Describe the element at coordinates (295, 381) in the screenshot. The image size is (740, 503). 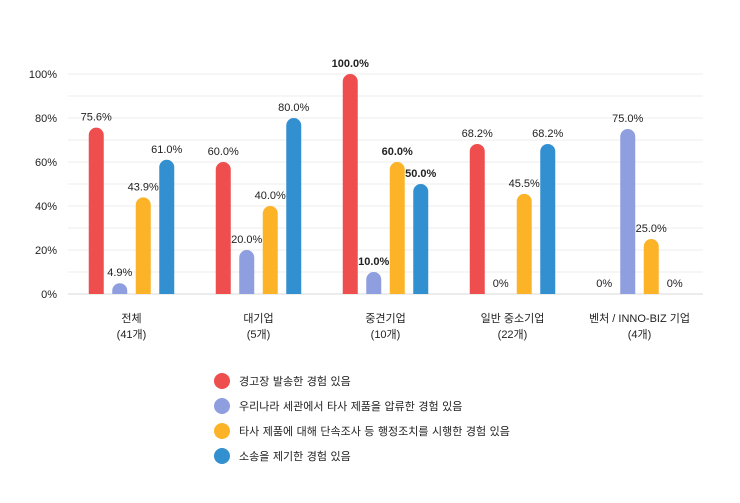
I see `legend-label: 경고장 발송한 경험 있음` at that location.